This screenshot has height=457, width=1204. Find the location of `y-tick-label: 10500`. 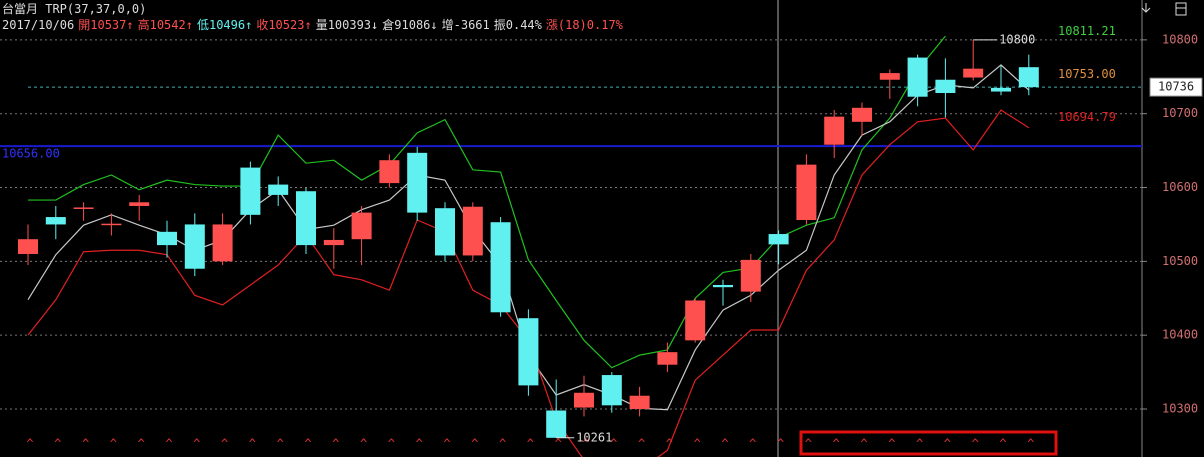

y-tick-label: 10500 is located at coordinates (1180, 261).